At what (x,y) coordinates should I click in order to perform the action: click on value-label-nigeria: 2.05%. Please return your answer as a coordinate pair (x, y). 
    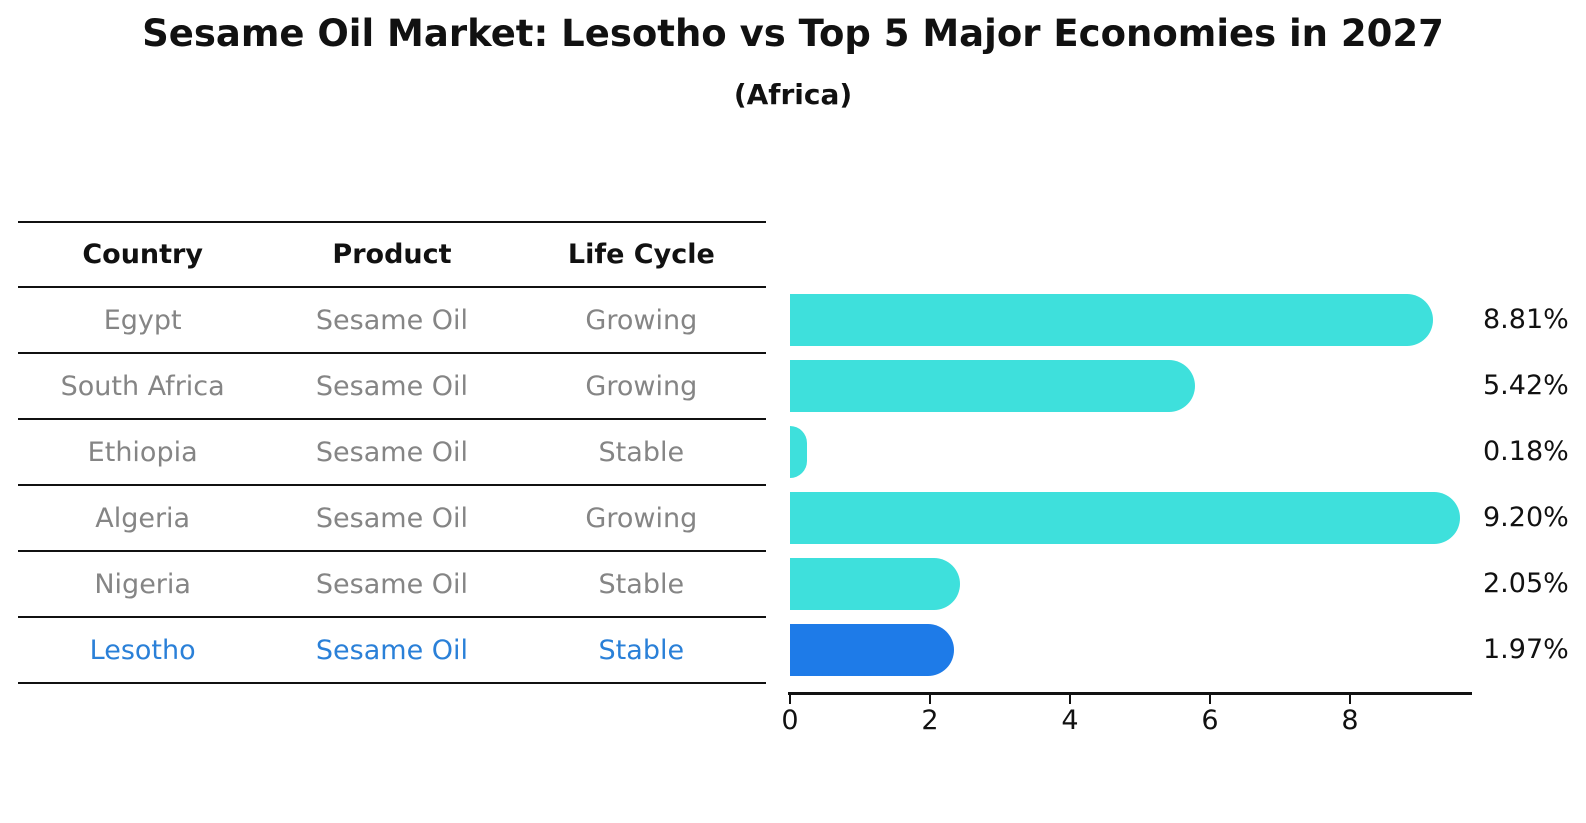
    Looking at the image, I should click on (1526, 583).